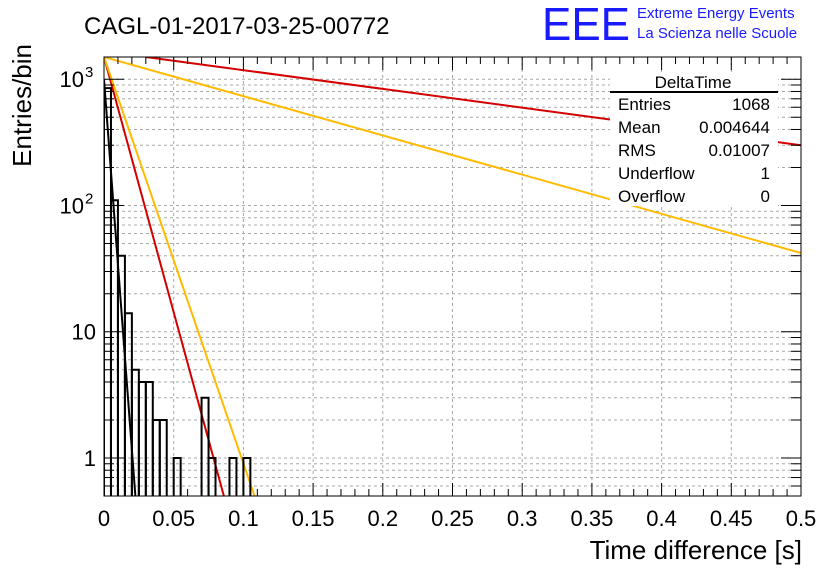  What do you see at coordinates (89, 72) in the screenshot?
I see `y-tick-exponent: 3` at bounding box center [89, 72].